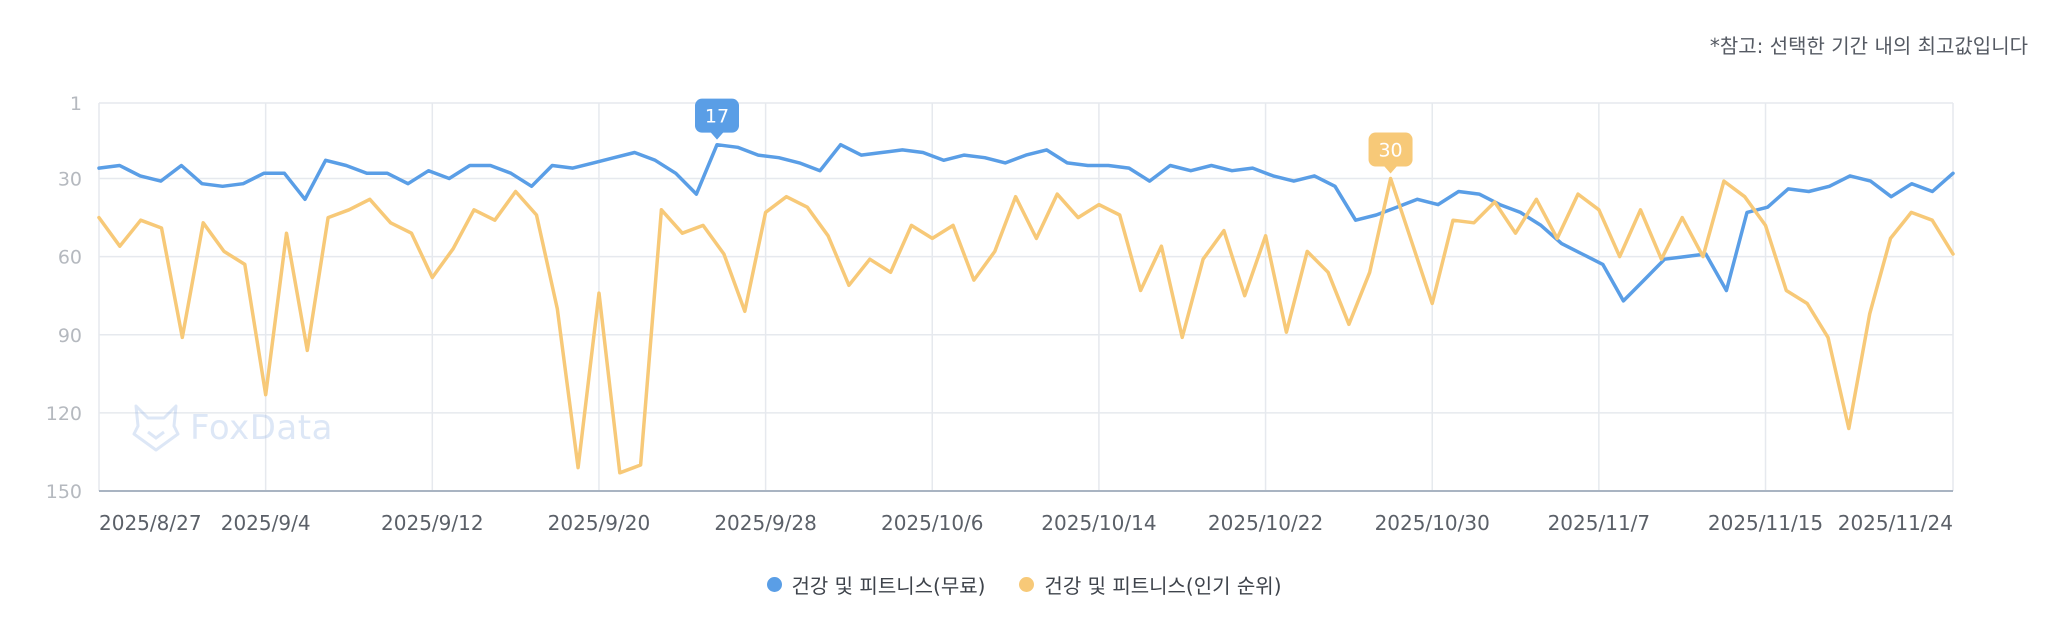 This screenshot has width=2048, height=620. Describe the element at coordinates (70, 180) in the screenshot. I see `y-tick-label: 30` at that location.